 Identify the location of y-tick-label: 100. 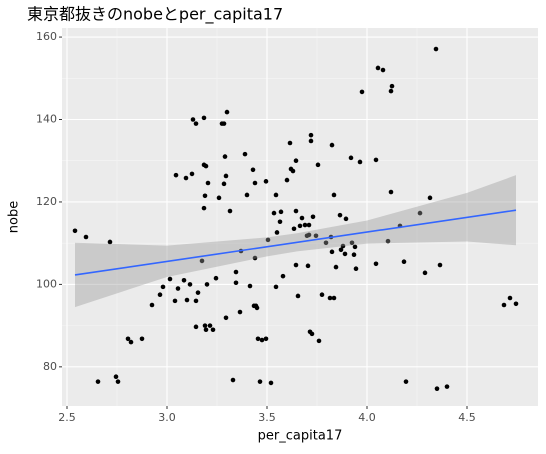
(46, 283).